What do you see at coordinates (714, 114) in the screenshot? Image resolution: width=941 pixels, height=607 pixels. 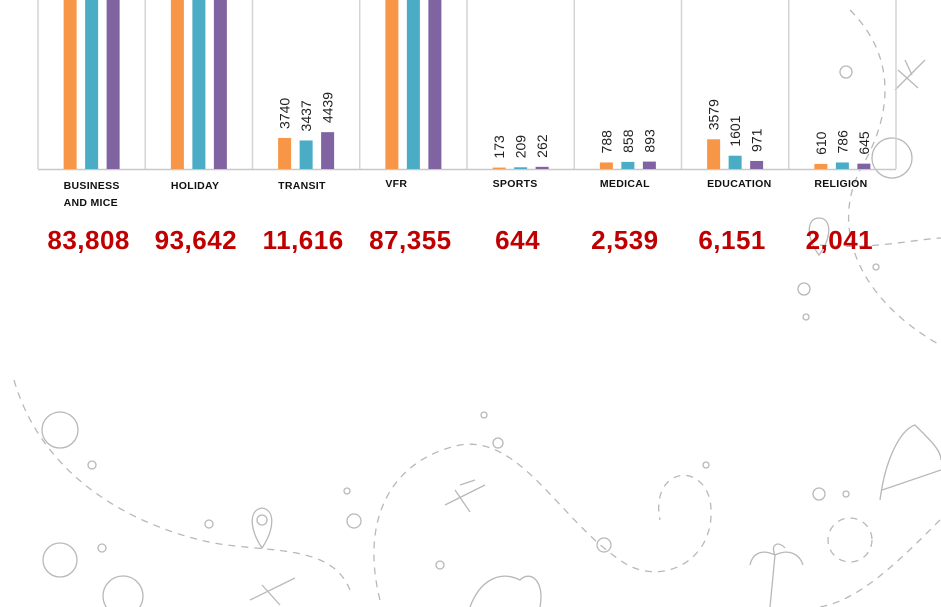 I see `value-label: 3579` at bounding box center [714, 114].